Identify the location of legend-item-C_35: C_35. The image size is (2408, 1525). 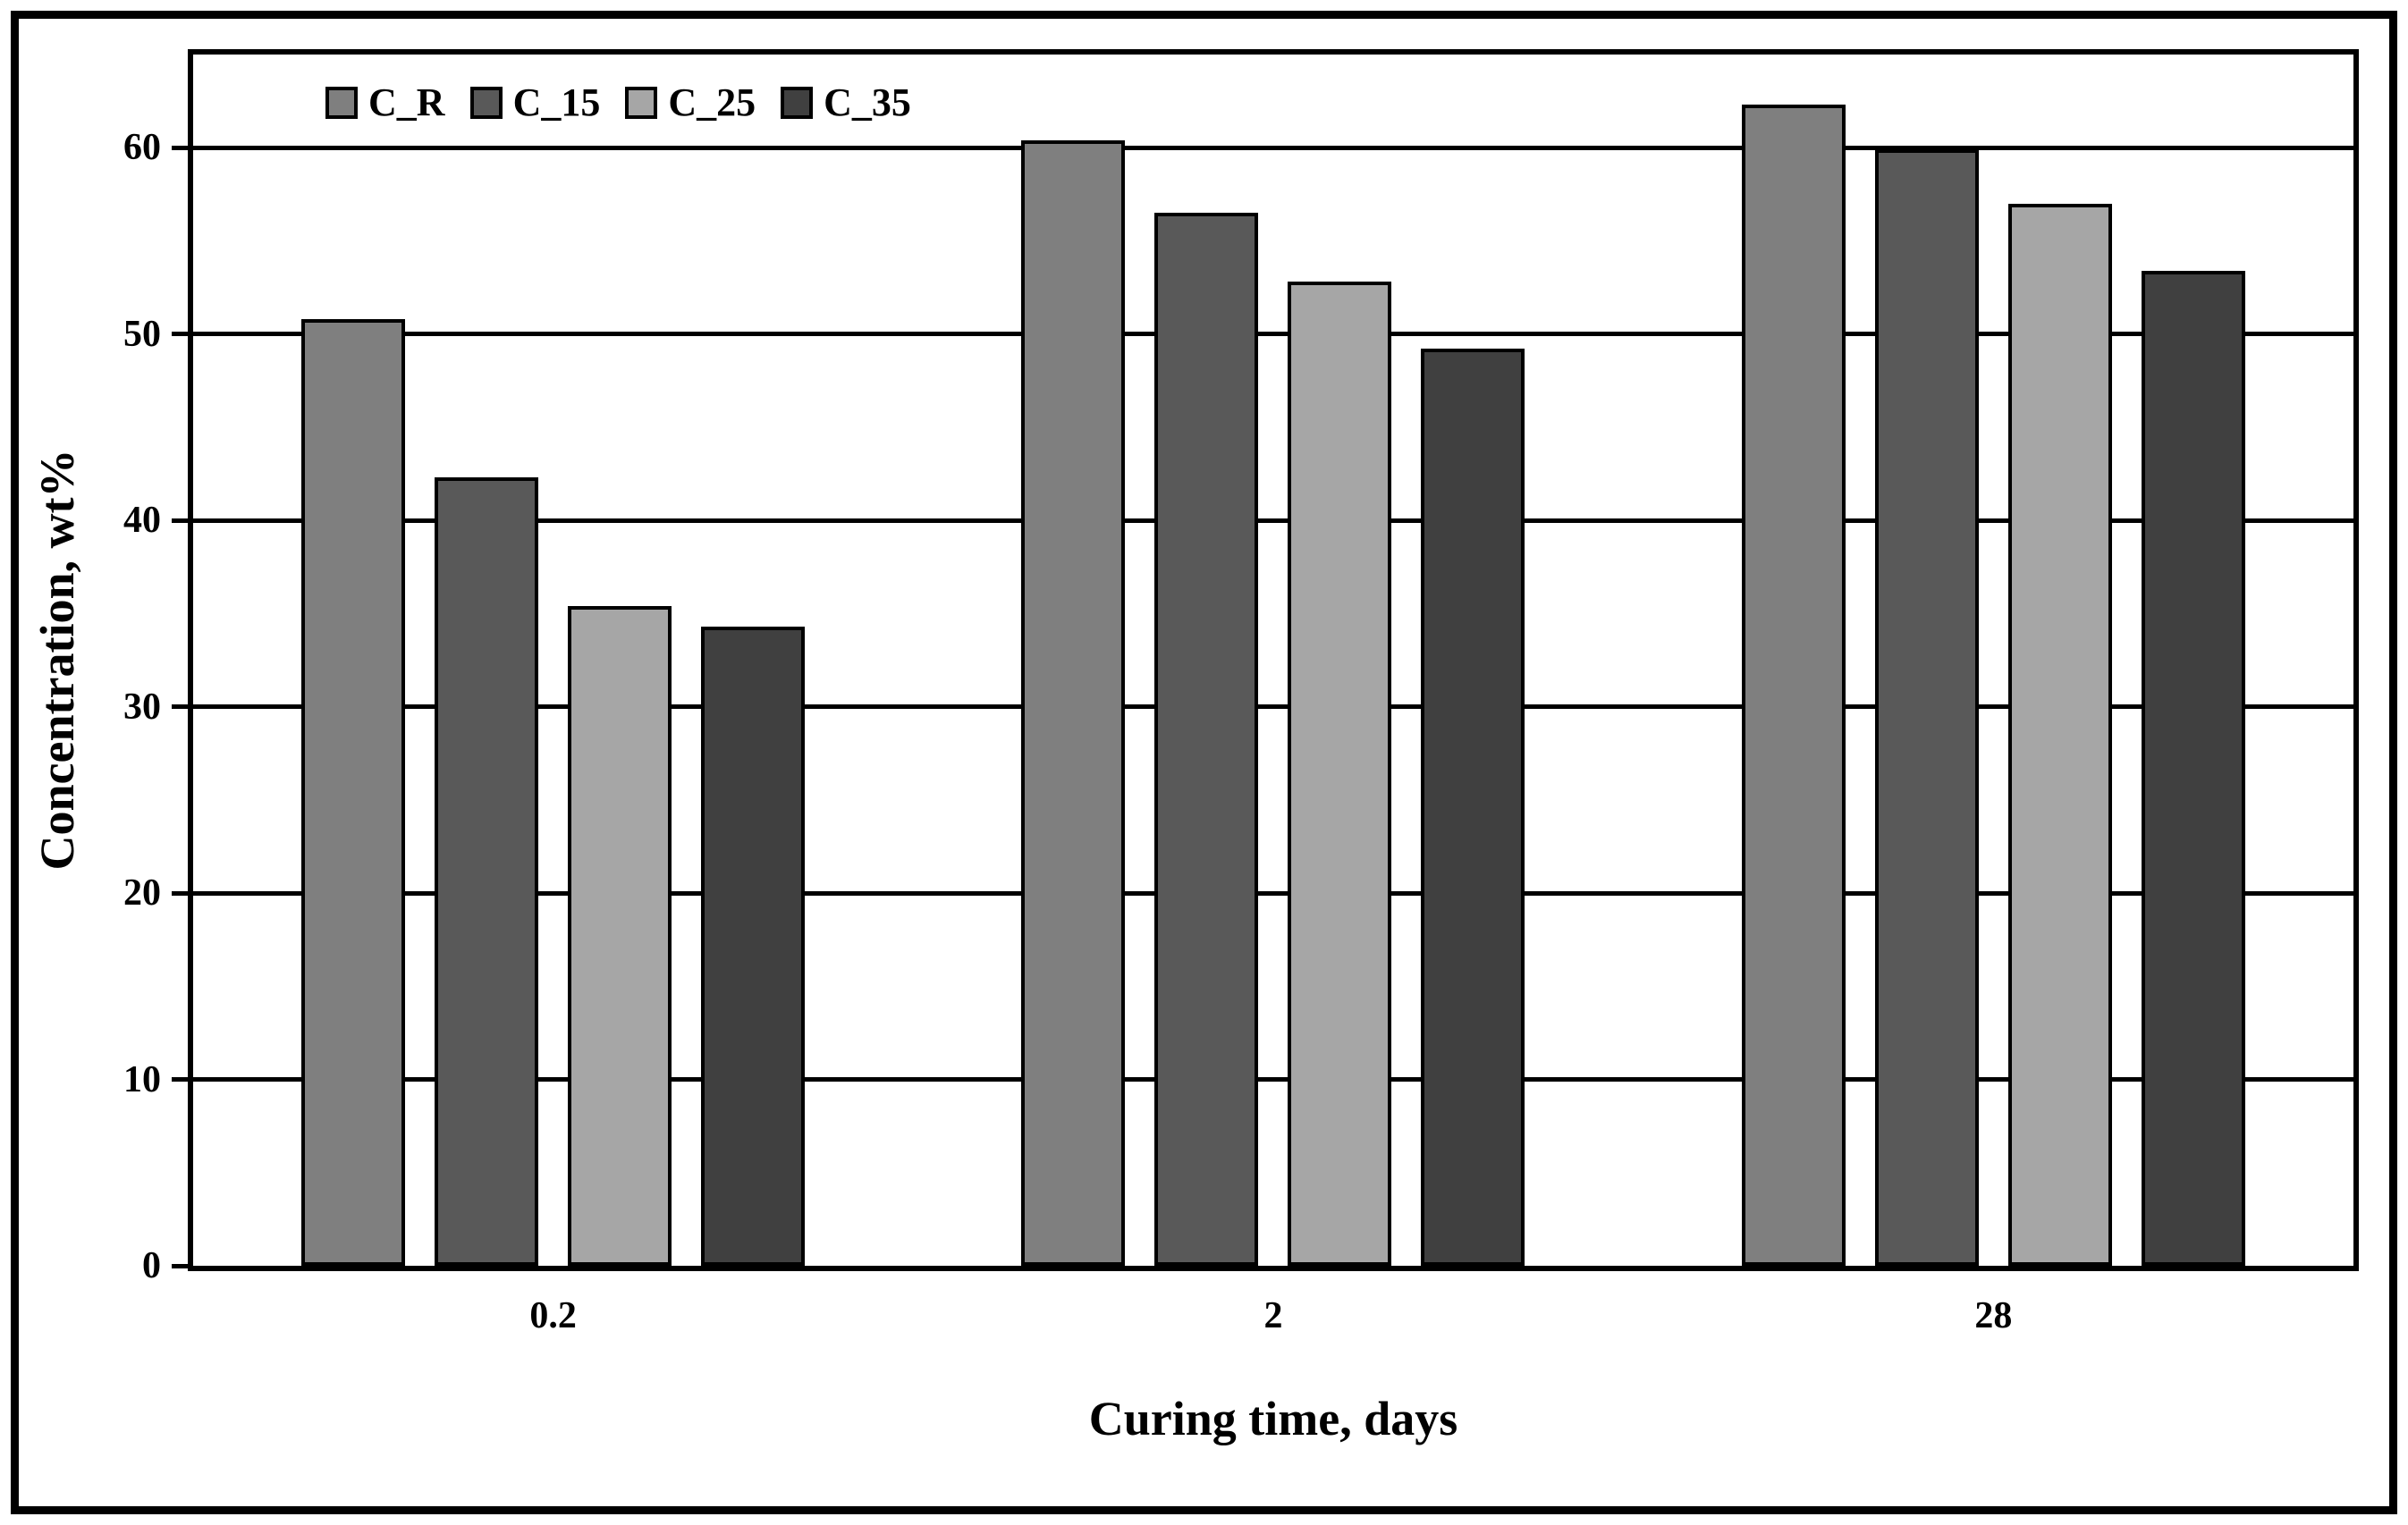
(846, 102).